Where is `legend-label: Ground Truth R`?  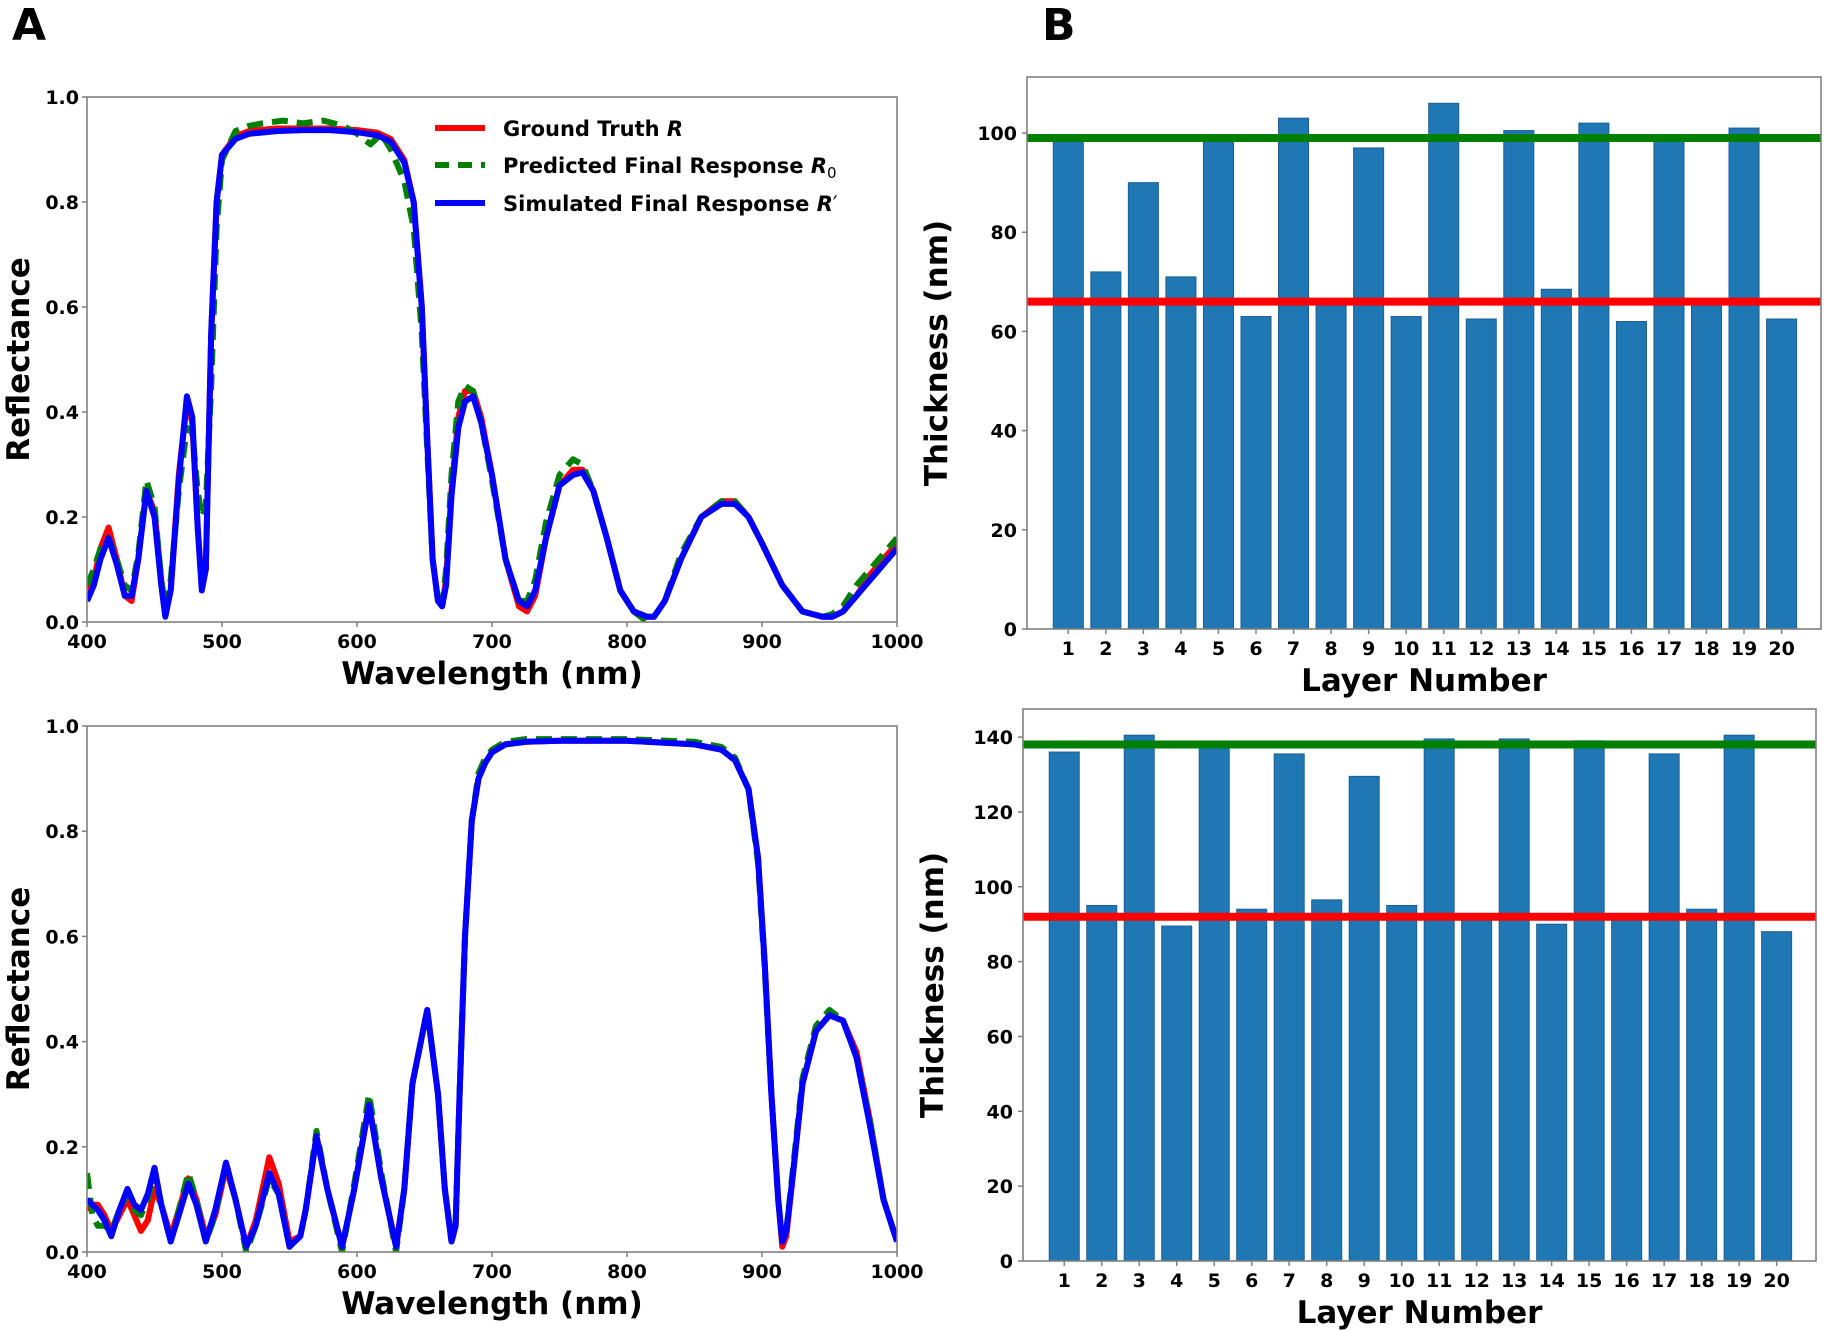 legend-label: Ground Truth R is located at coordinates (593, 129).